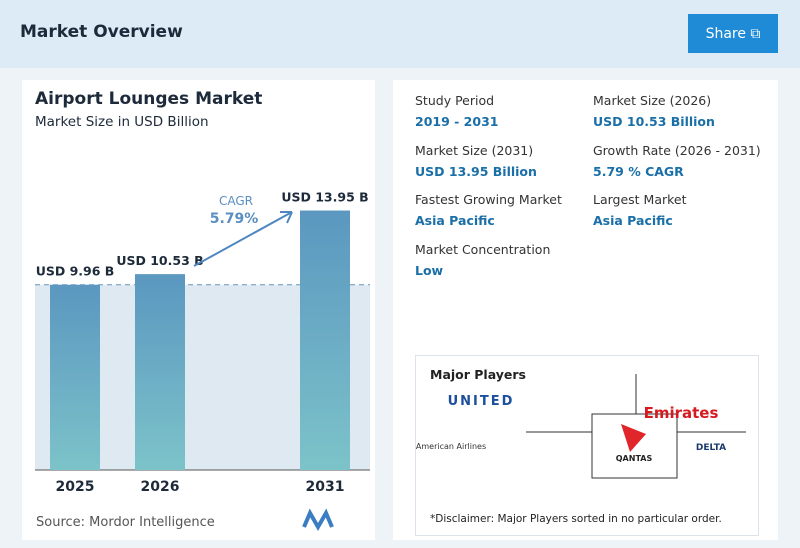  Describe the element at coordinates (318, 520) in the screenshot. I see `logo` at that location.